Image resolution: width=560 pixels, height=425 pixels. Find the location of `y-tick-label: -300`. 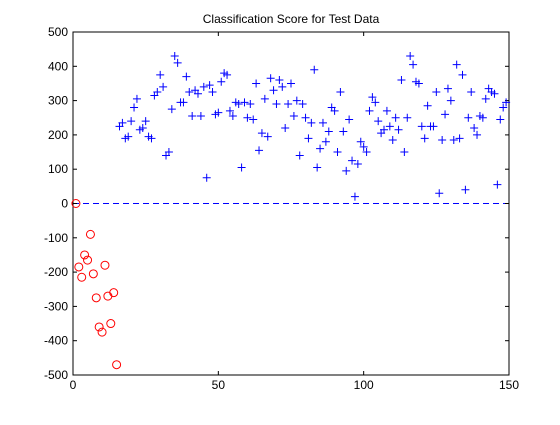

y-tick-label: -300 is located at coordinates (56, 306).